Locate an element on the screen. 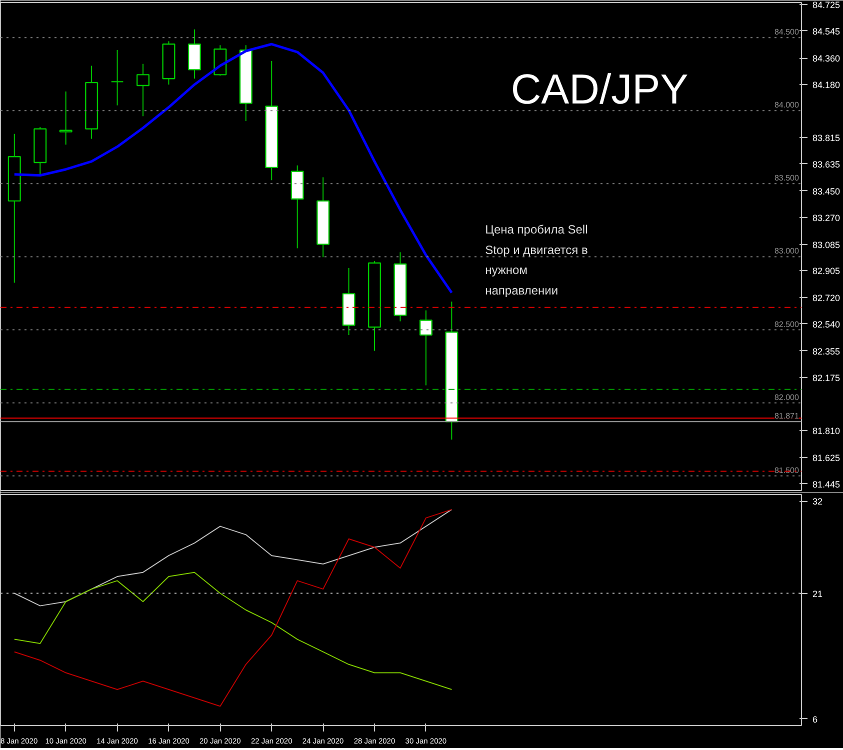  y-tick-label: 82.905 is located at coordinates (826, 271).